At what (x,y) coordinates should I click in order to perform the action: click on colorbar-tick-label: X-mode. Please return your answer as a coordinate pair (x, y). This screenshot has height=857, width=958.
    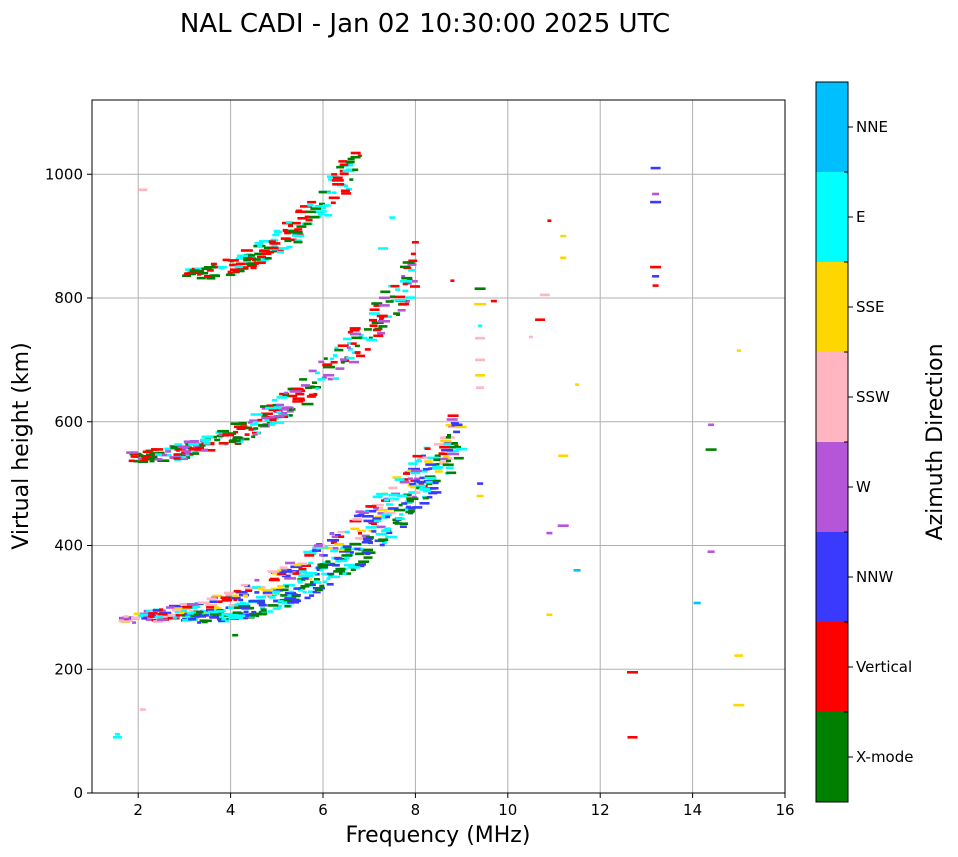
    Looking at the image, I should click on (884, 757).